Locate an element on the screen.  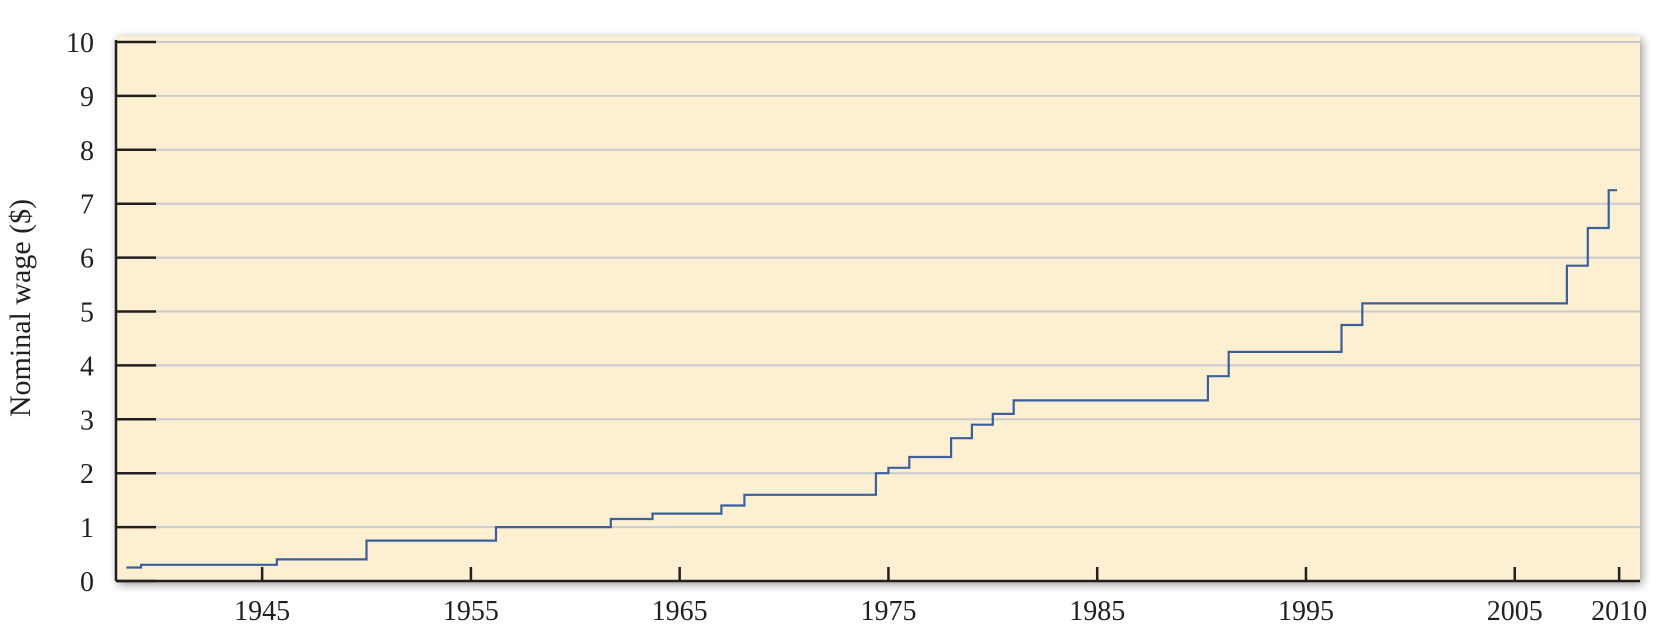
y-tick-label: 2 is located at coordinates (87, 474).